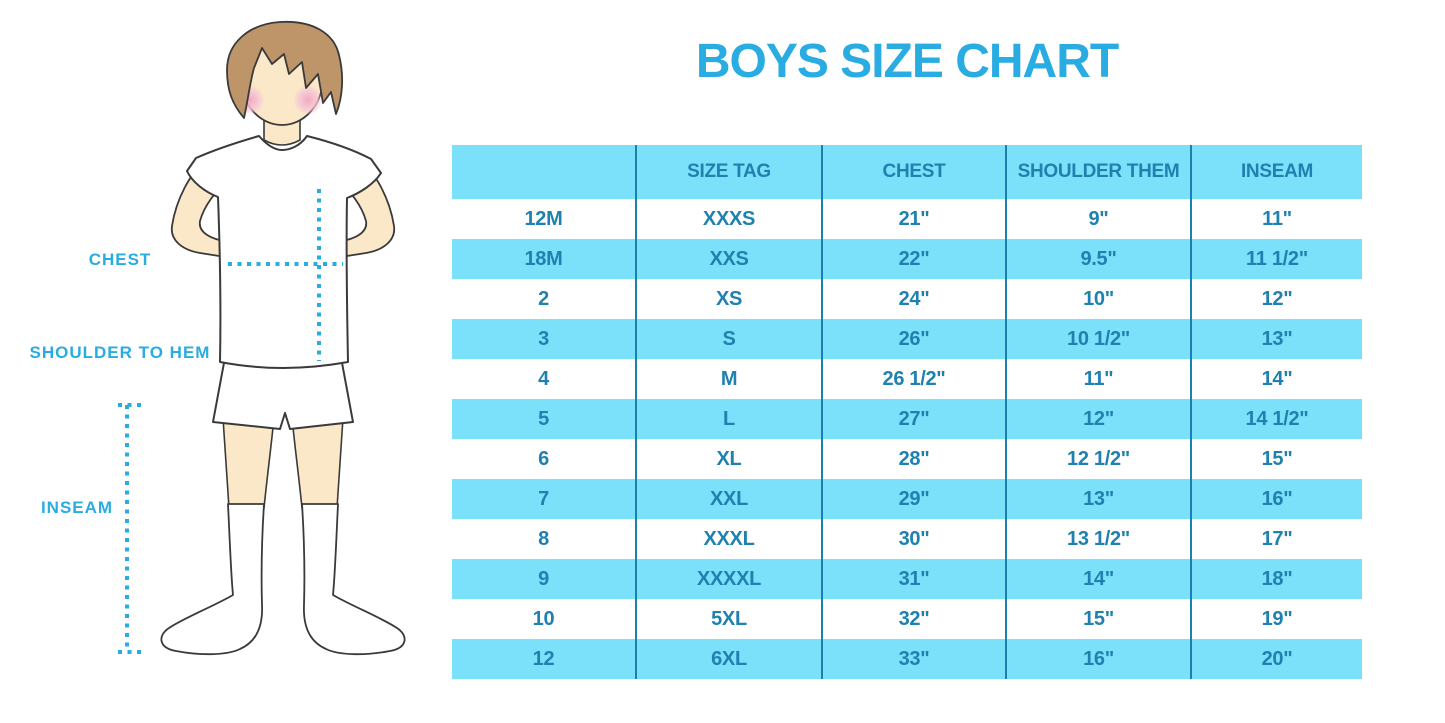 The height and width of the screenshot is (723, 1445). I want to click on table-cell: 5, so click(543, 418).